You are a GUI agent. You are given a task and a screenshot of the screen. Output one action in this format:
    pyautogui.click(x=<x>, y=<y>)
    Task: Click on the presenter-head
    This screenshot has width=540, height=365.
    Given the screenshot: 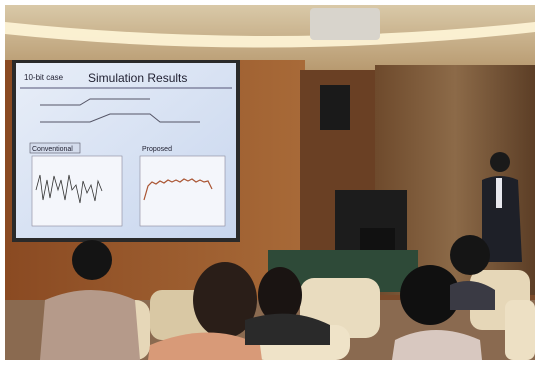 What is the action you would take?
    pyautogui.click(x=500, y=162)
    